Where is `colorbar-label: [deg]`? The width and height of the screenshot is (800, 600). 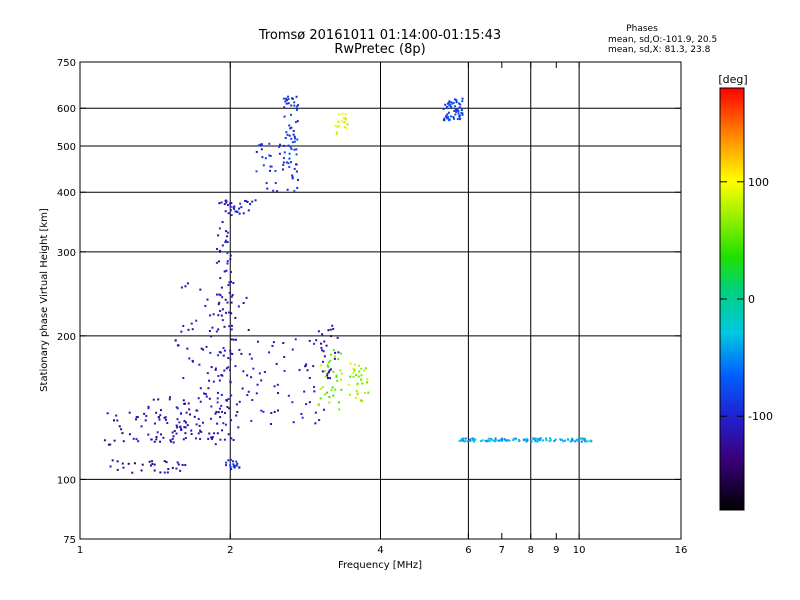
colorbar-label: [deg] is located at coordinates (732, 79).